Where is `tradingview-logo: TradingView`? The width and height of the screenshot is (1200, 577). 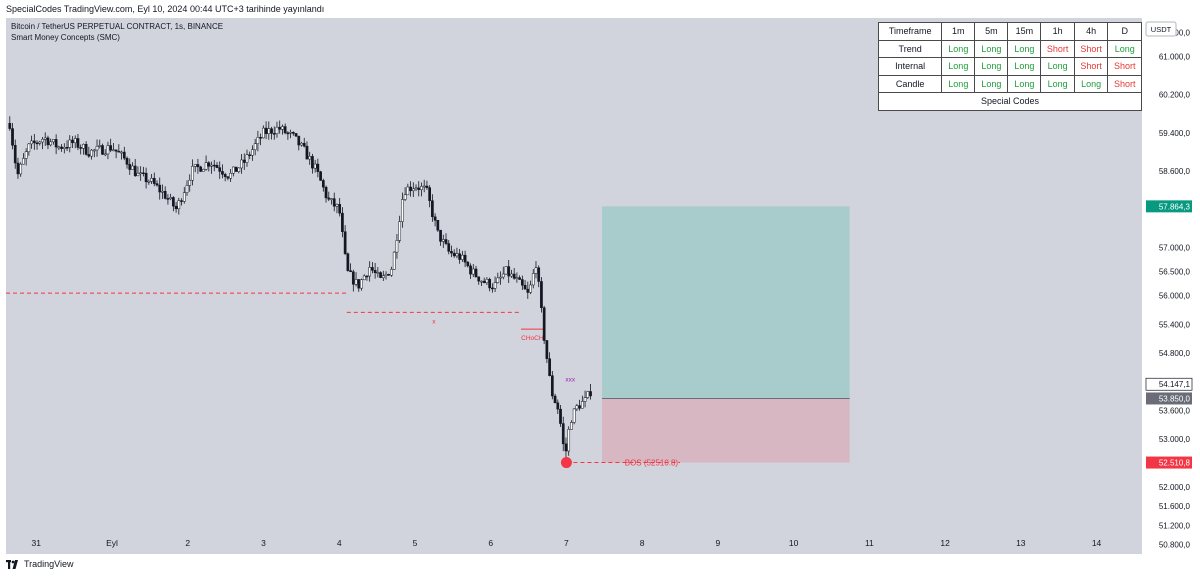 tradingview-logo: TradingView is located at coordinates (40, 564).